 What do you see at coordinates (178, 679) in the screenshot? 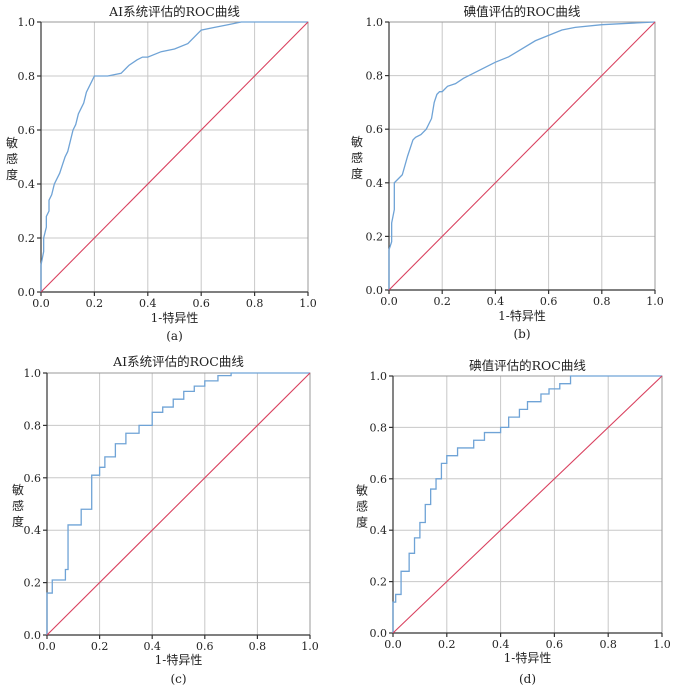
I see `panel-3-caption: (c)` at bounding box center [178, 679].